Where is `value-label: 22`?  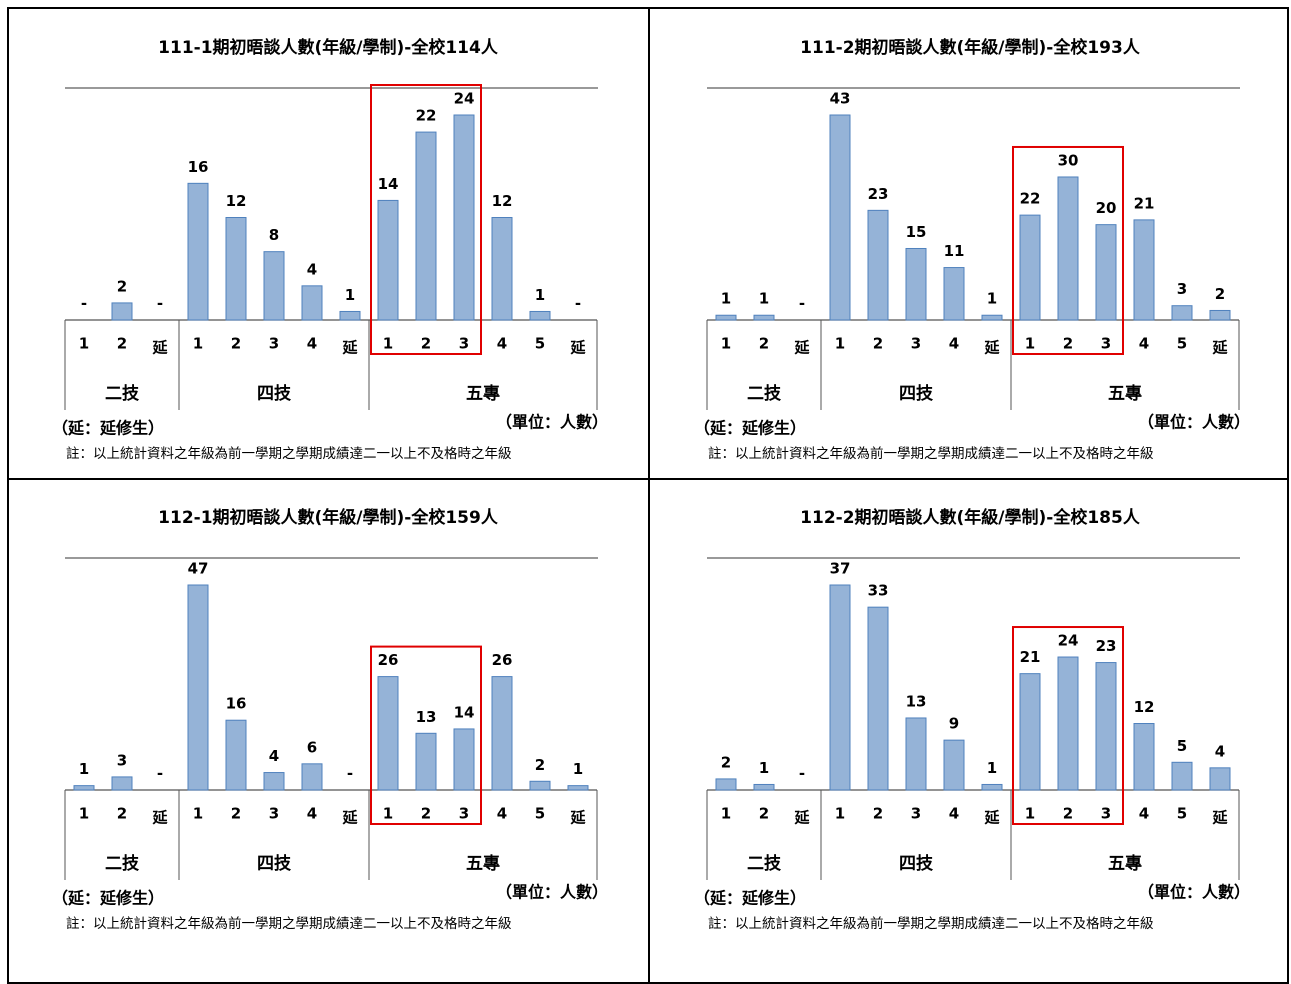
value-label: 22 is located at coordinates (426, 116).